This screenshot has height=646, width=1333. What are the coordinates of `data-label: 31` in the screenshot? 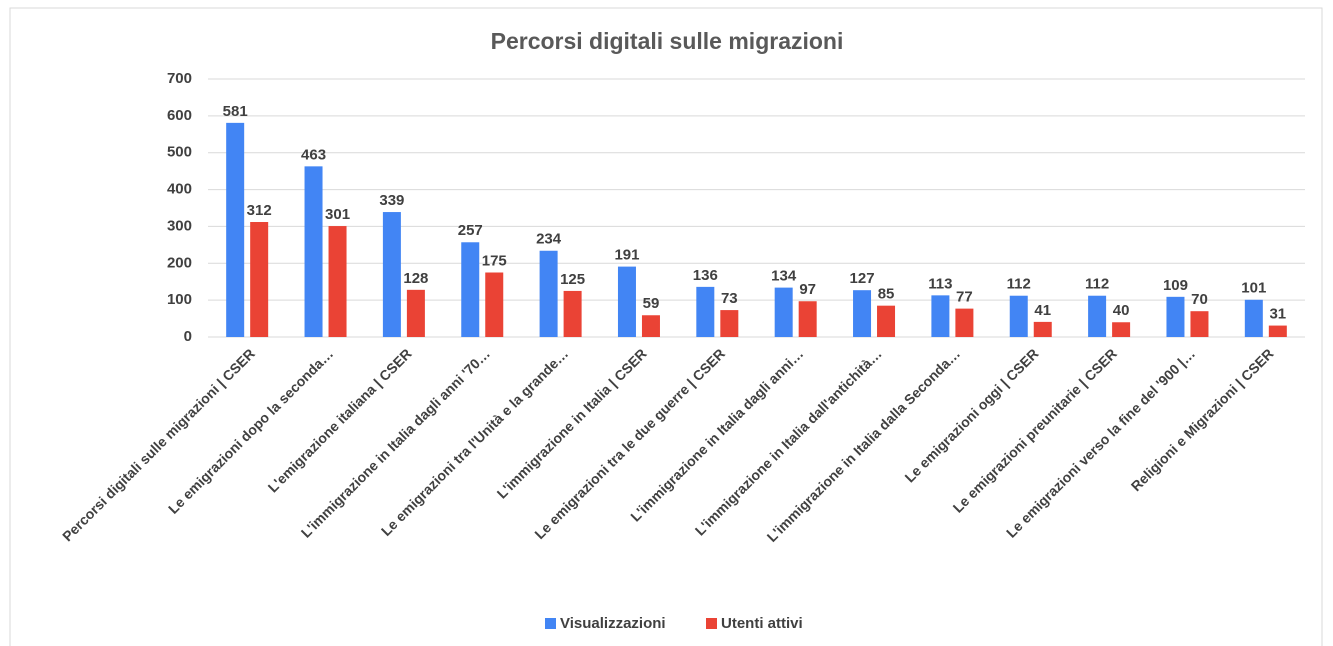 It's located at (1277, 314).